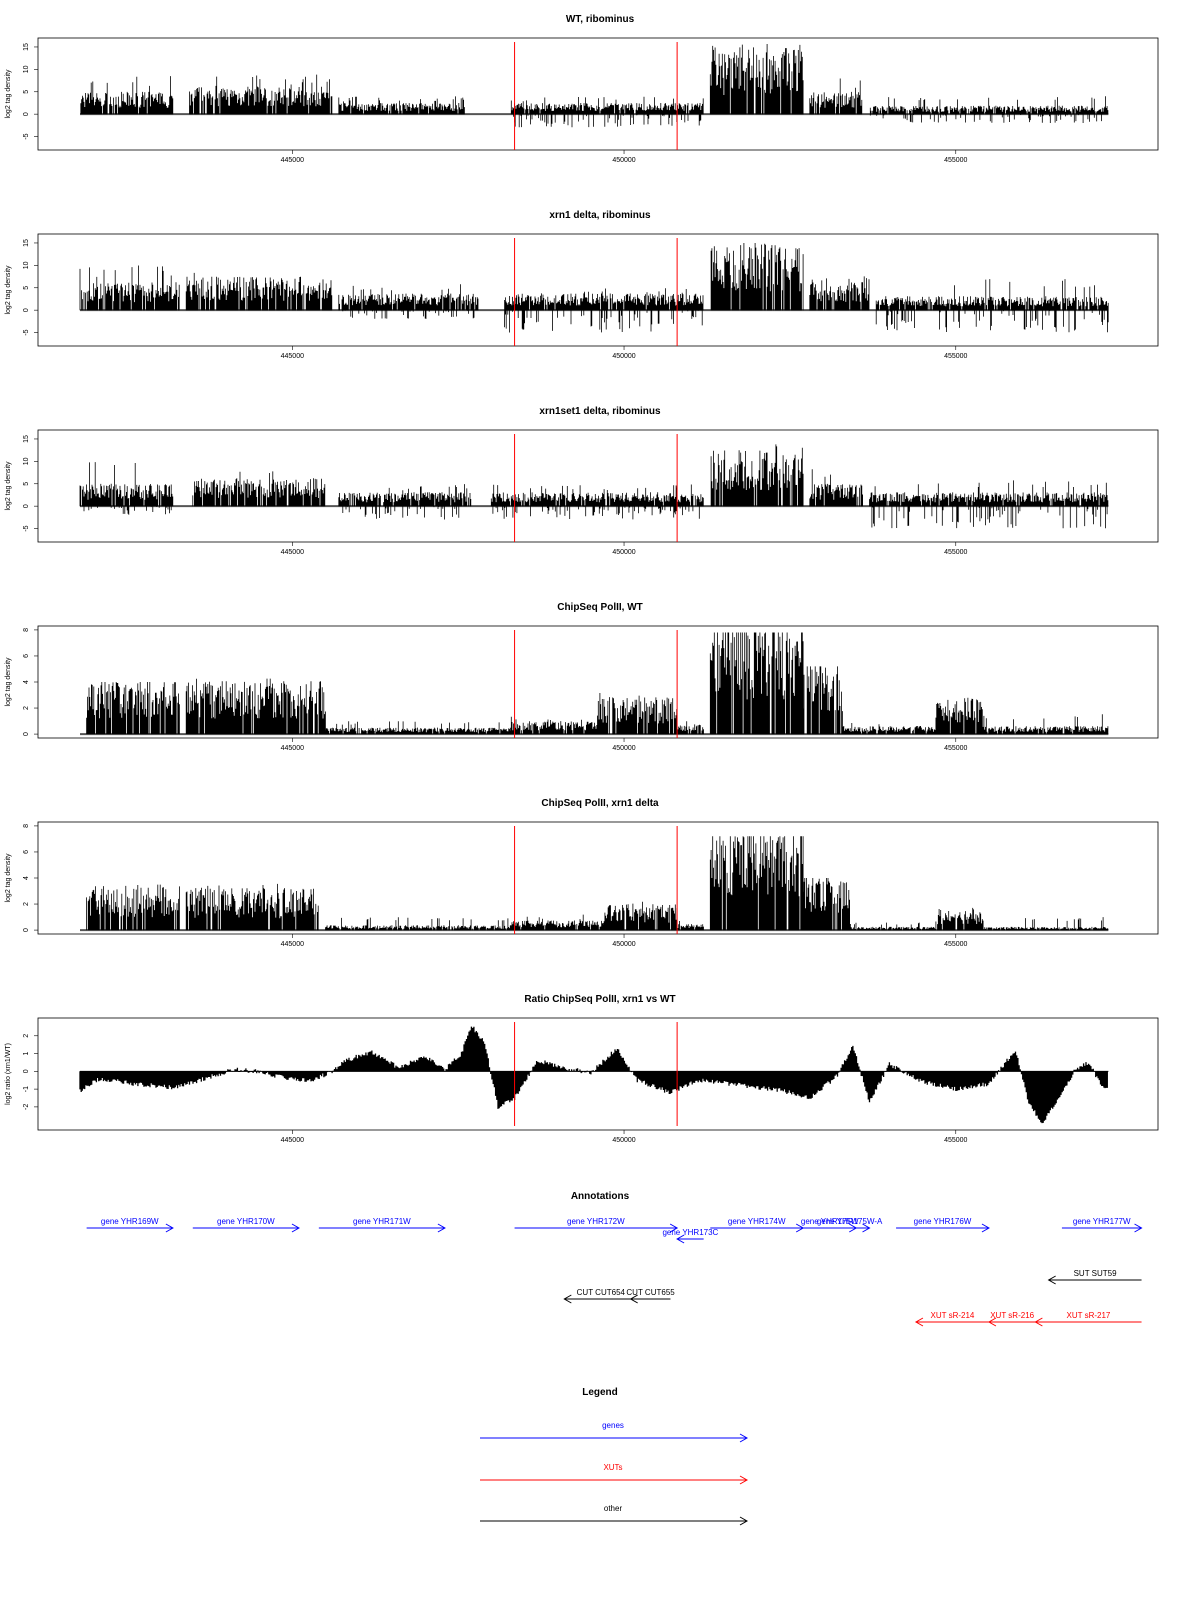 The image size is (1200, 1600). I want to click on panel-title: xrn1 delta, ribominus, so click(600, 215).